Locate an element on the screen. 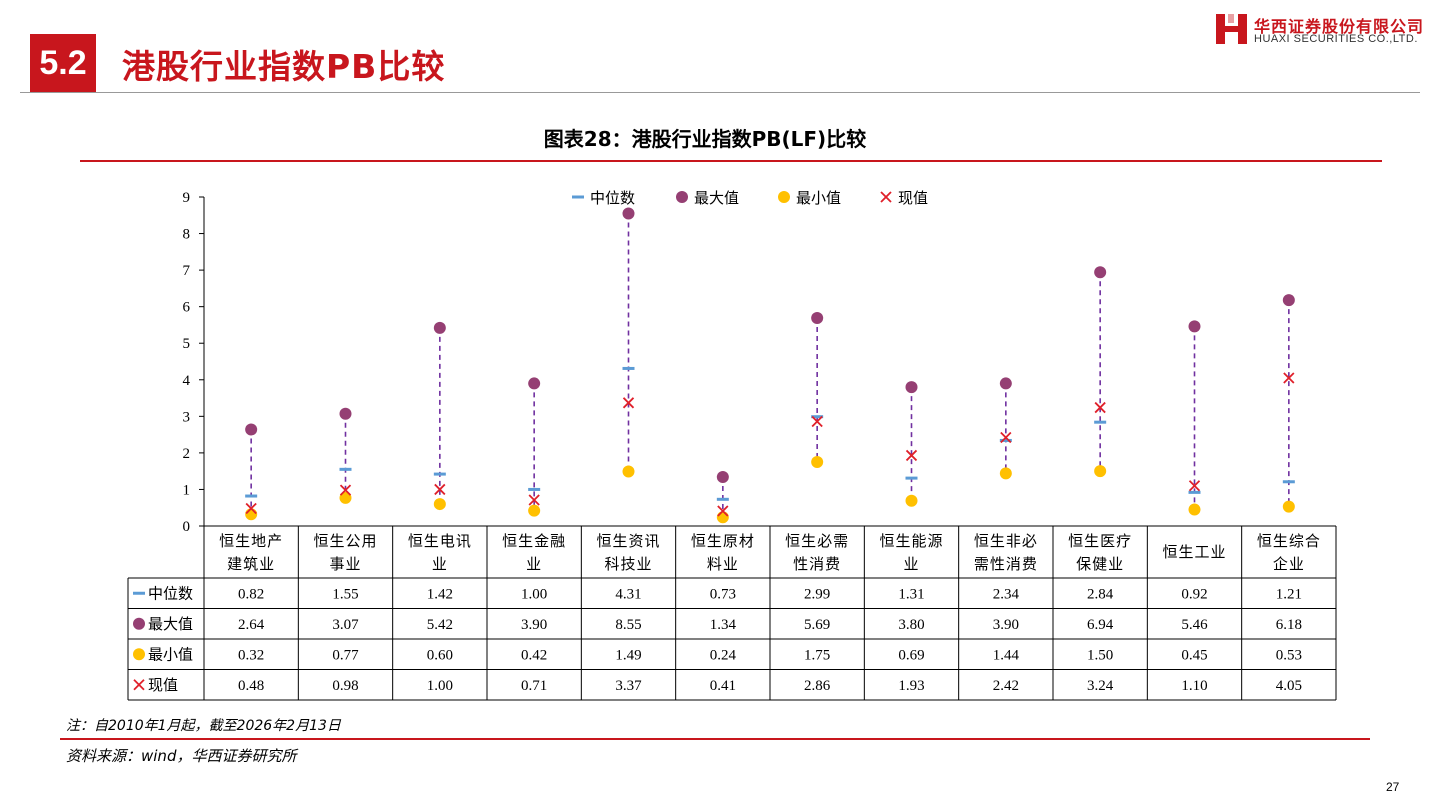 Image resolution: width=1440 pixels, height=810 pixels. row-key-label: 最小值 is located at coordinates (170, 654).